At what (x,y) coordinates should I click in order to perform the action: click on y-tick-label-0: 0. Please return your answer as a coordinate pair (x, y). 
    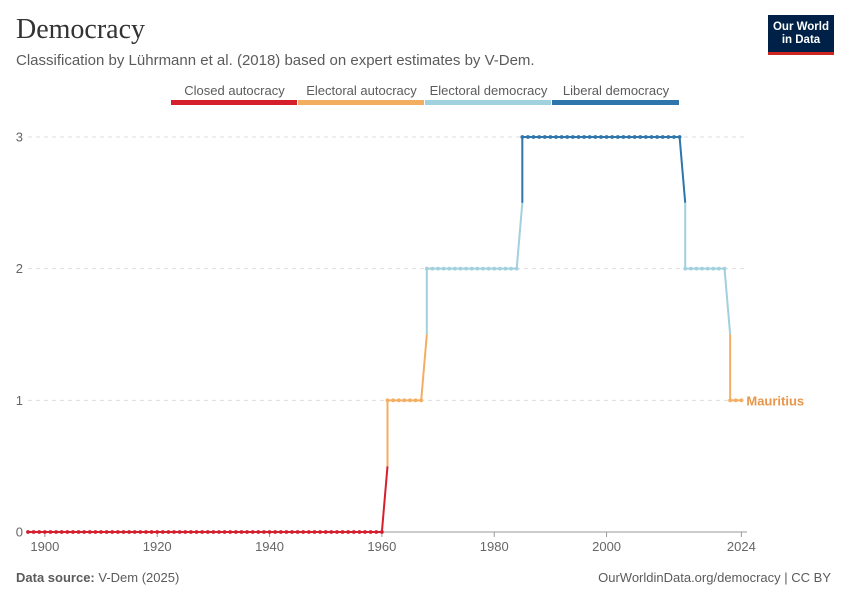
    Looking at the image, I should click on (19, 532).